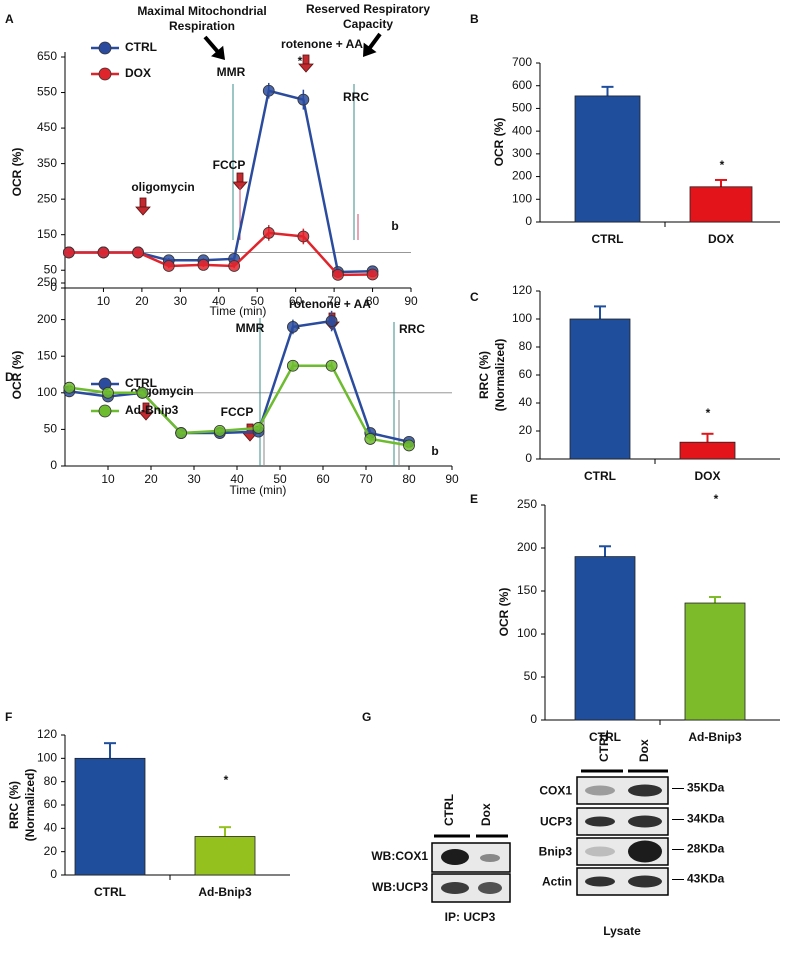 The image size is (796, 978). I want to click on annotation: Maximal Mitochondrial, so click(201, 11).